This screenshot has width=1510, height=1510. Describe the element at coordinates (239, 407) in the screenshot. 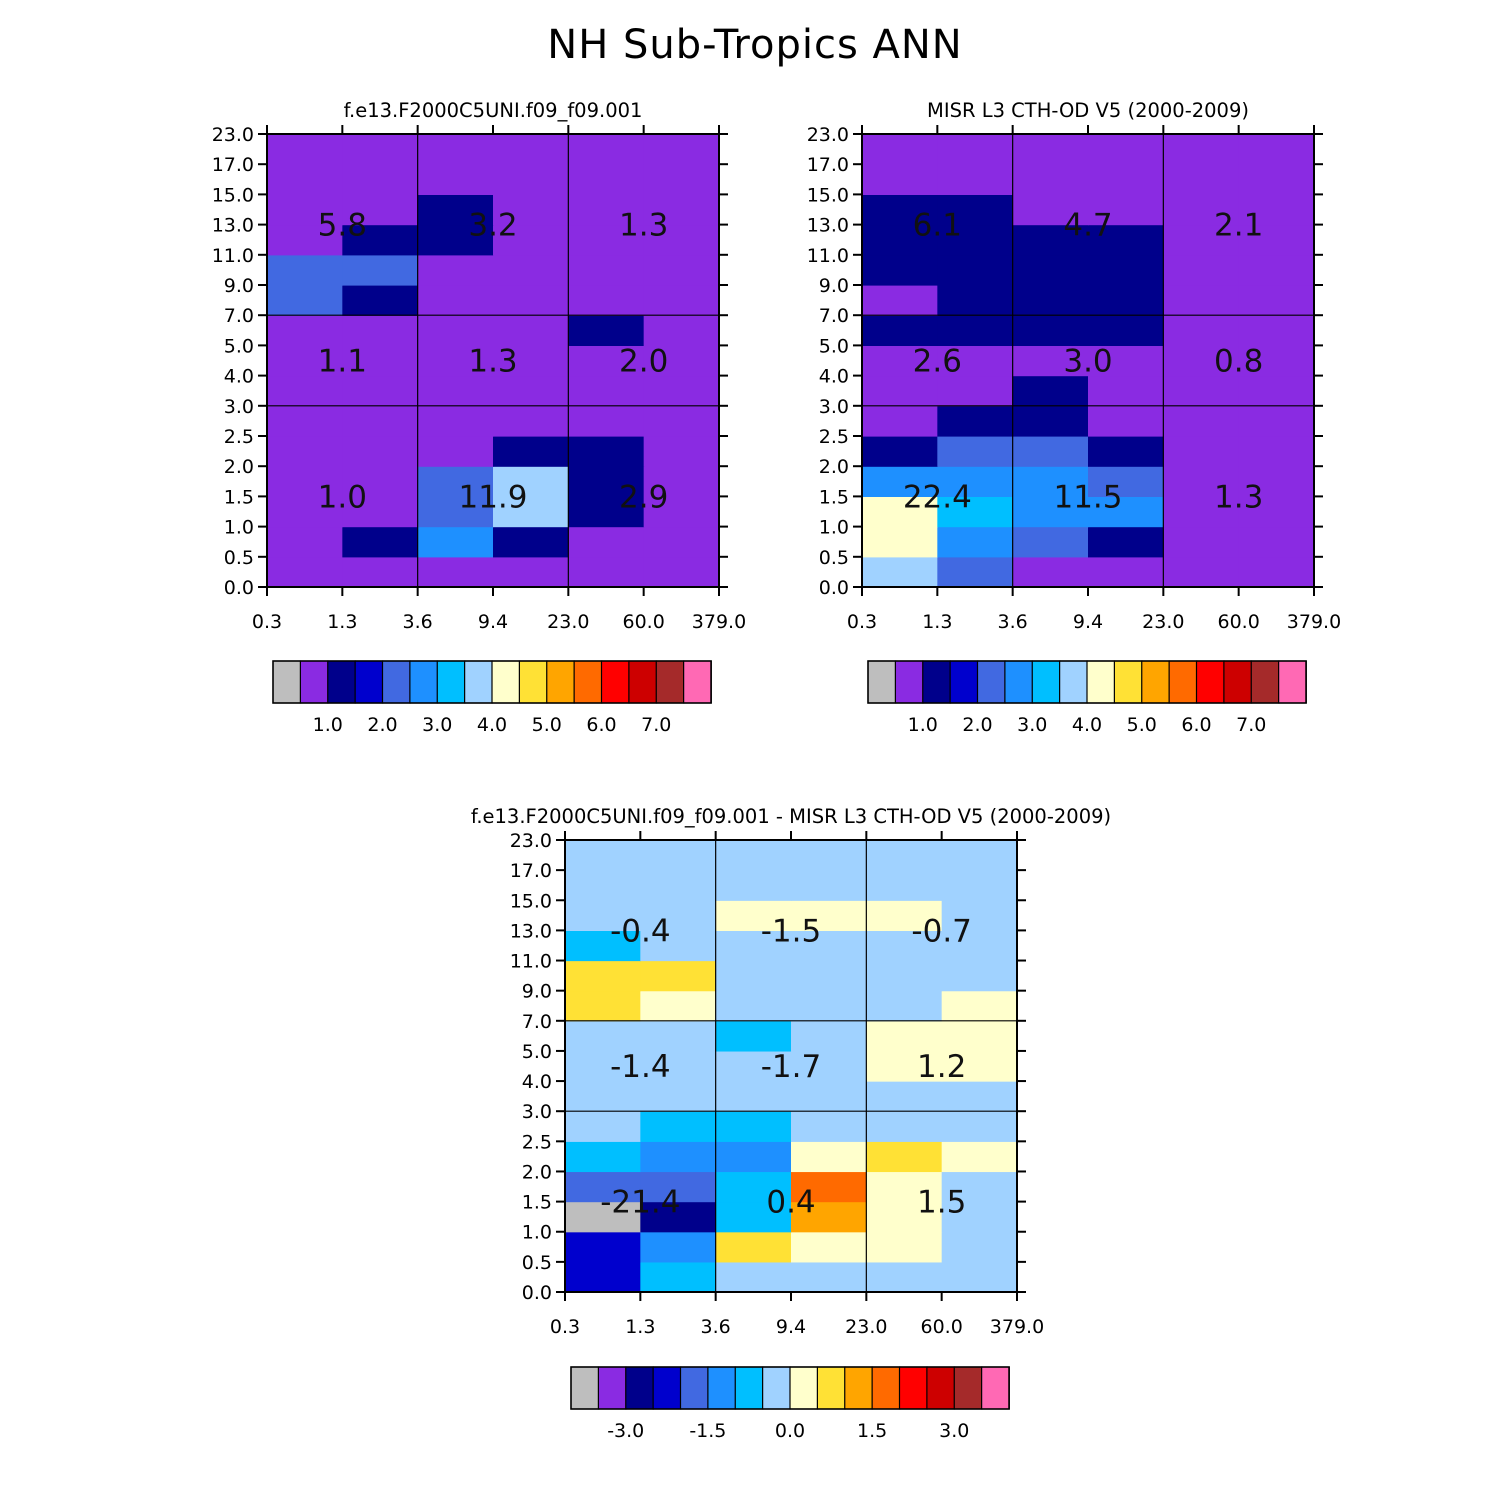

I see `y-tick-label: 3.0` at that location.